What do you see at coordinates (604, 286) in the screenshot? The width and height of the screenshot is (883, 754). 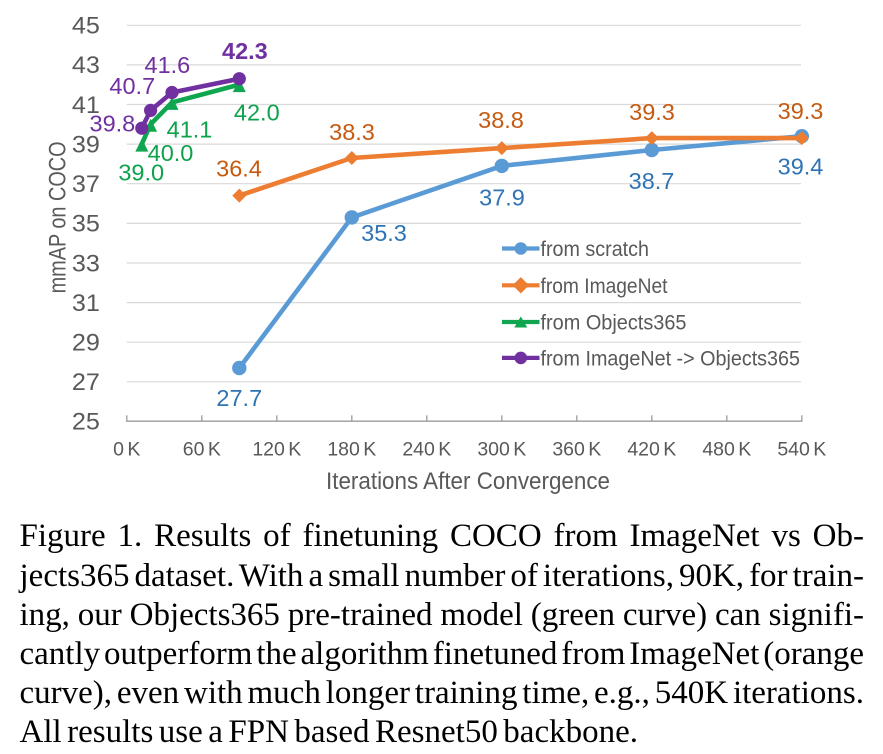 I see `svg-text: from ImageNet` at bounding box center [604, 286].